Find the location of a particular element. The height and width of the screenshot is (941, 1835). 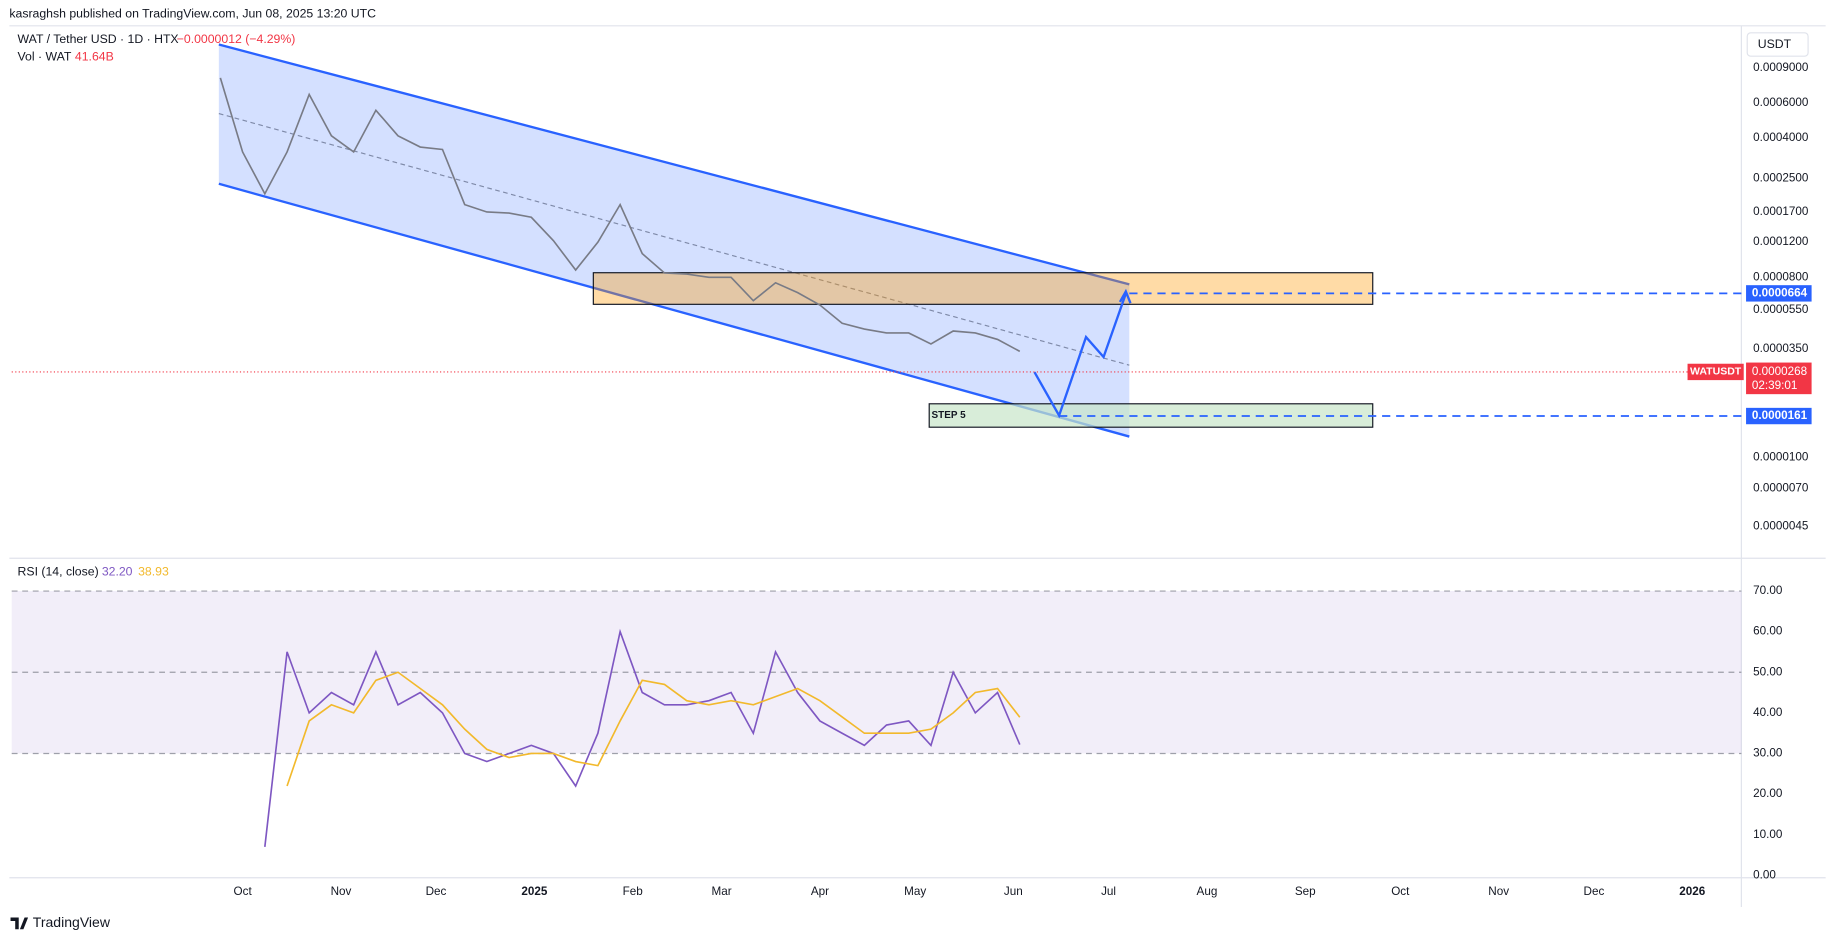

volume-value: 41.64B is located at coordinates (94, 57).